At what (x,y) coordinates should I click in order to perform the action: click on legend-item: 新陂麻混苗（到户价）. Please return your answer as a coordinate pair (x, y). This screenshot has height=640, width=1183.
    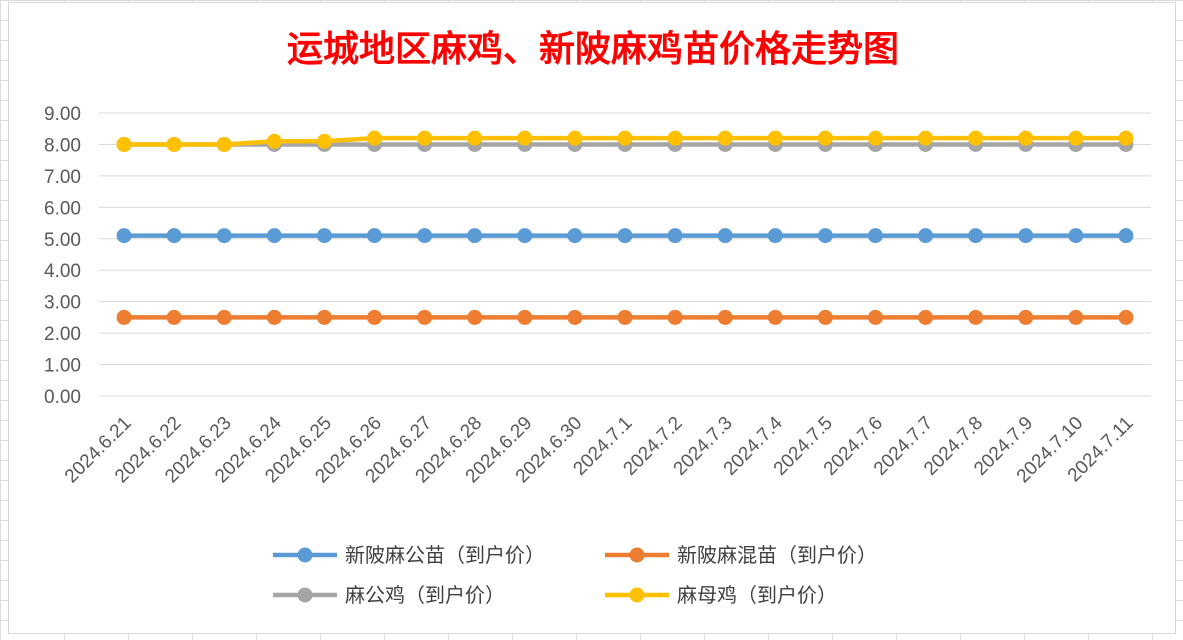
    Looking at the image, I should click on (741, 555).